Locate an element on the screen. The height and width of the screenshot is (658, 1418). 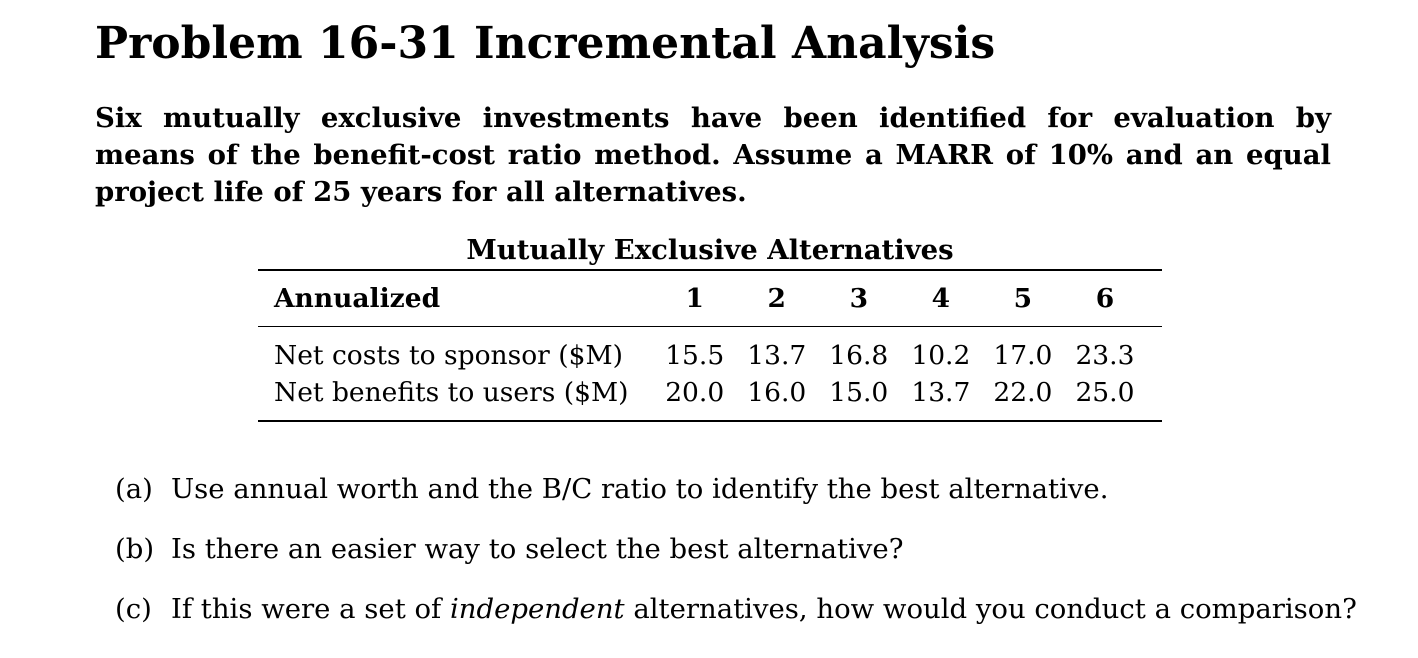
table-cell: 16.8 is located at coordinates (859, 355).